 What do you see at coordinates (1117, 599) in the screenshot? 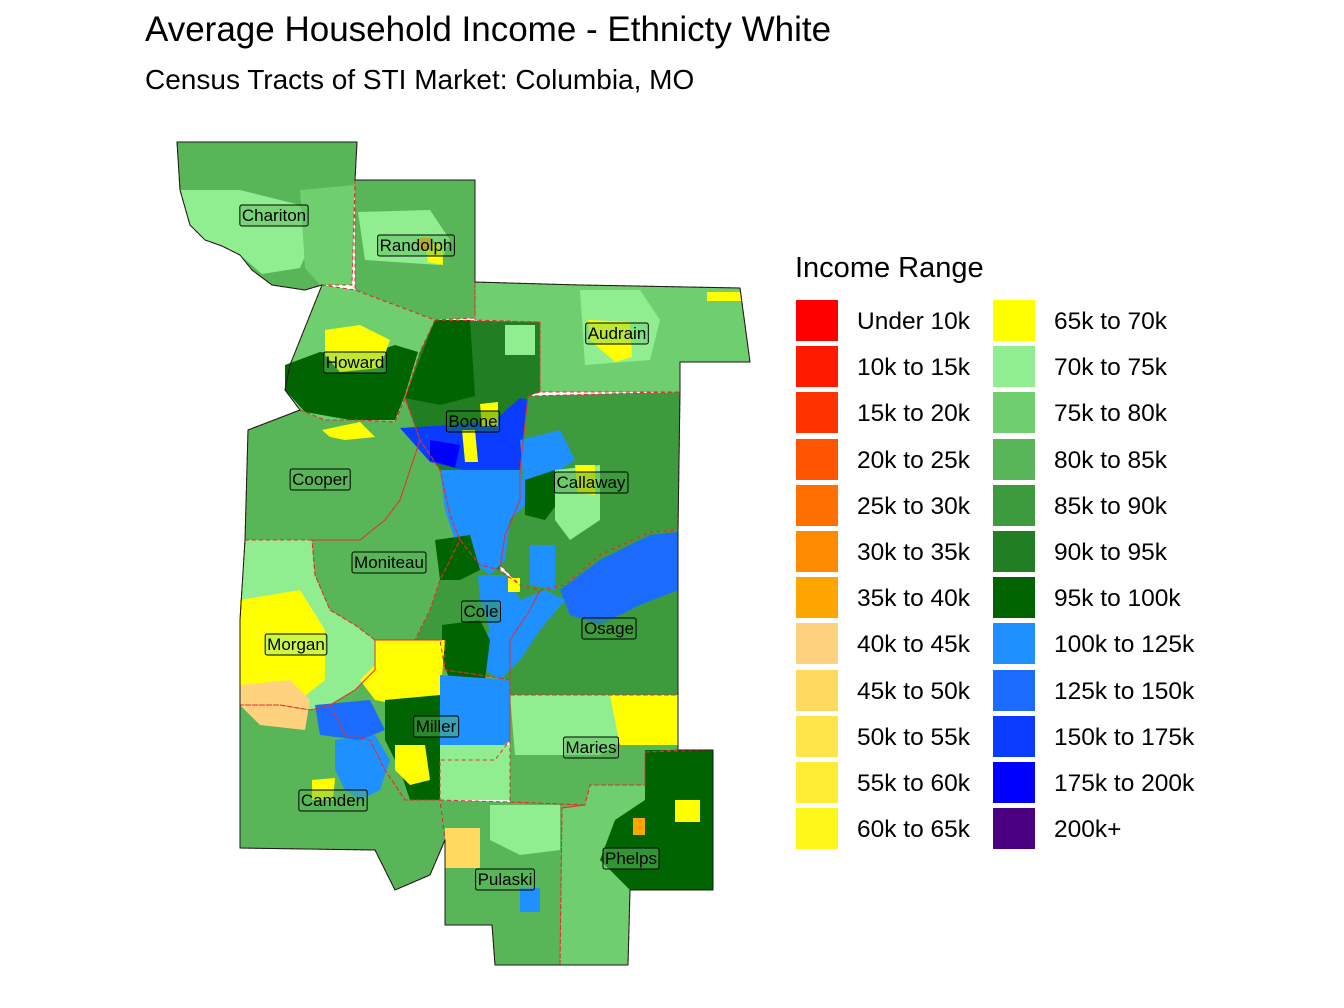
I see `legend-label: 95k to 100k` at bounding box center [1117, 599].